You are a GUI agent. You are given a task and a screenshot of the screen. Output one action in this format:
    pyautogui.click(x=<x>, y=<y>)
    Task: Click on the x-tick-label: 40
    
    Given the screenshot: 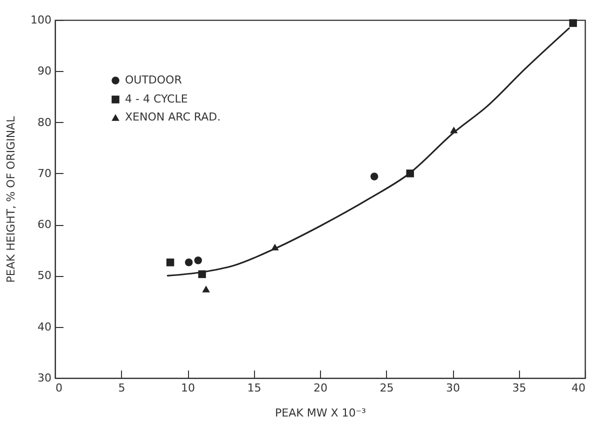 What is the action you would take?
    pyautogui.click(x=579, y=388)
    